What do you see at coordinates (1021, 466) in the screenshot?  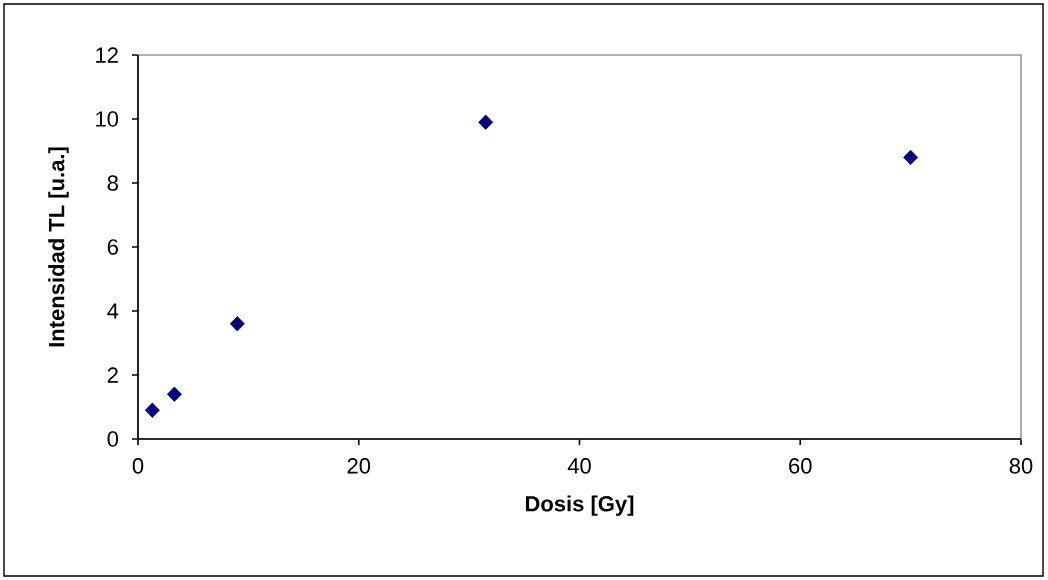 I see `x-tick-label: 80` at bounding box center [1021, 466].